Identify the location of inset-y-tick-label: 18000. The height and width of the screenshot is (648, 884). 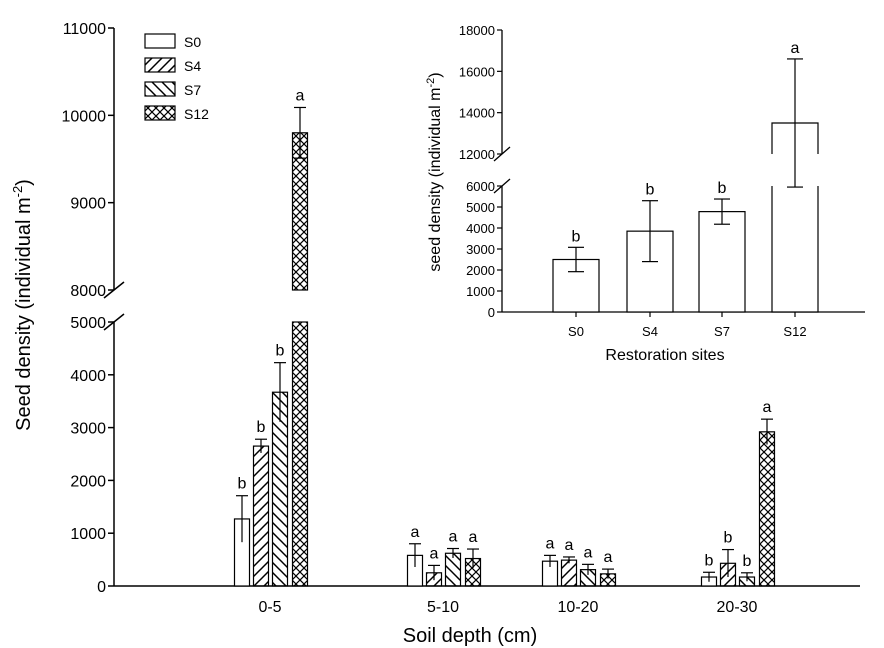
(477, 30).